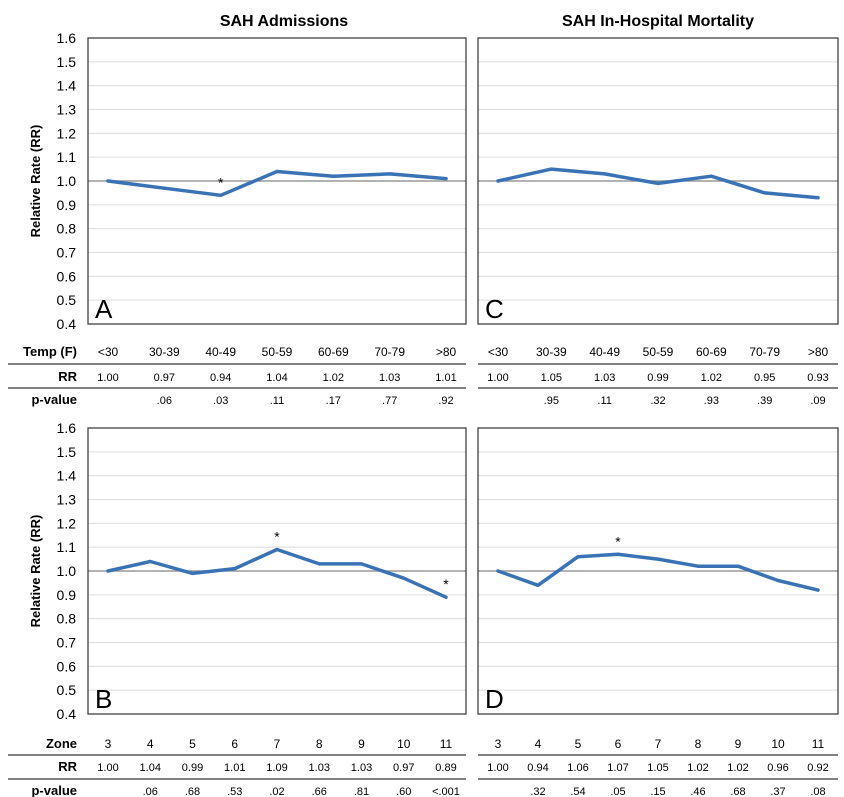 Image resolution: width=844 pixels, height=797 pixels. What do you see at coordinates (446, 744) in the screenshot?
I see `x-category-label: 11` at bounding box center [446, 744].